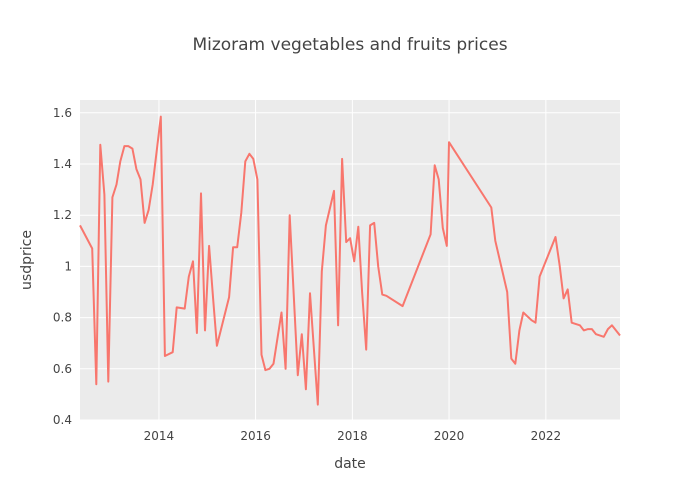  Describe the element at coordinates (27, 260) in the screenshot. I see `y-axis-title: usdprice` at that location.